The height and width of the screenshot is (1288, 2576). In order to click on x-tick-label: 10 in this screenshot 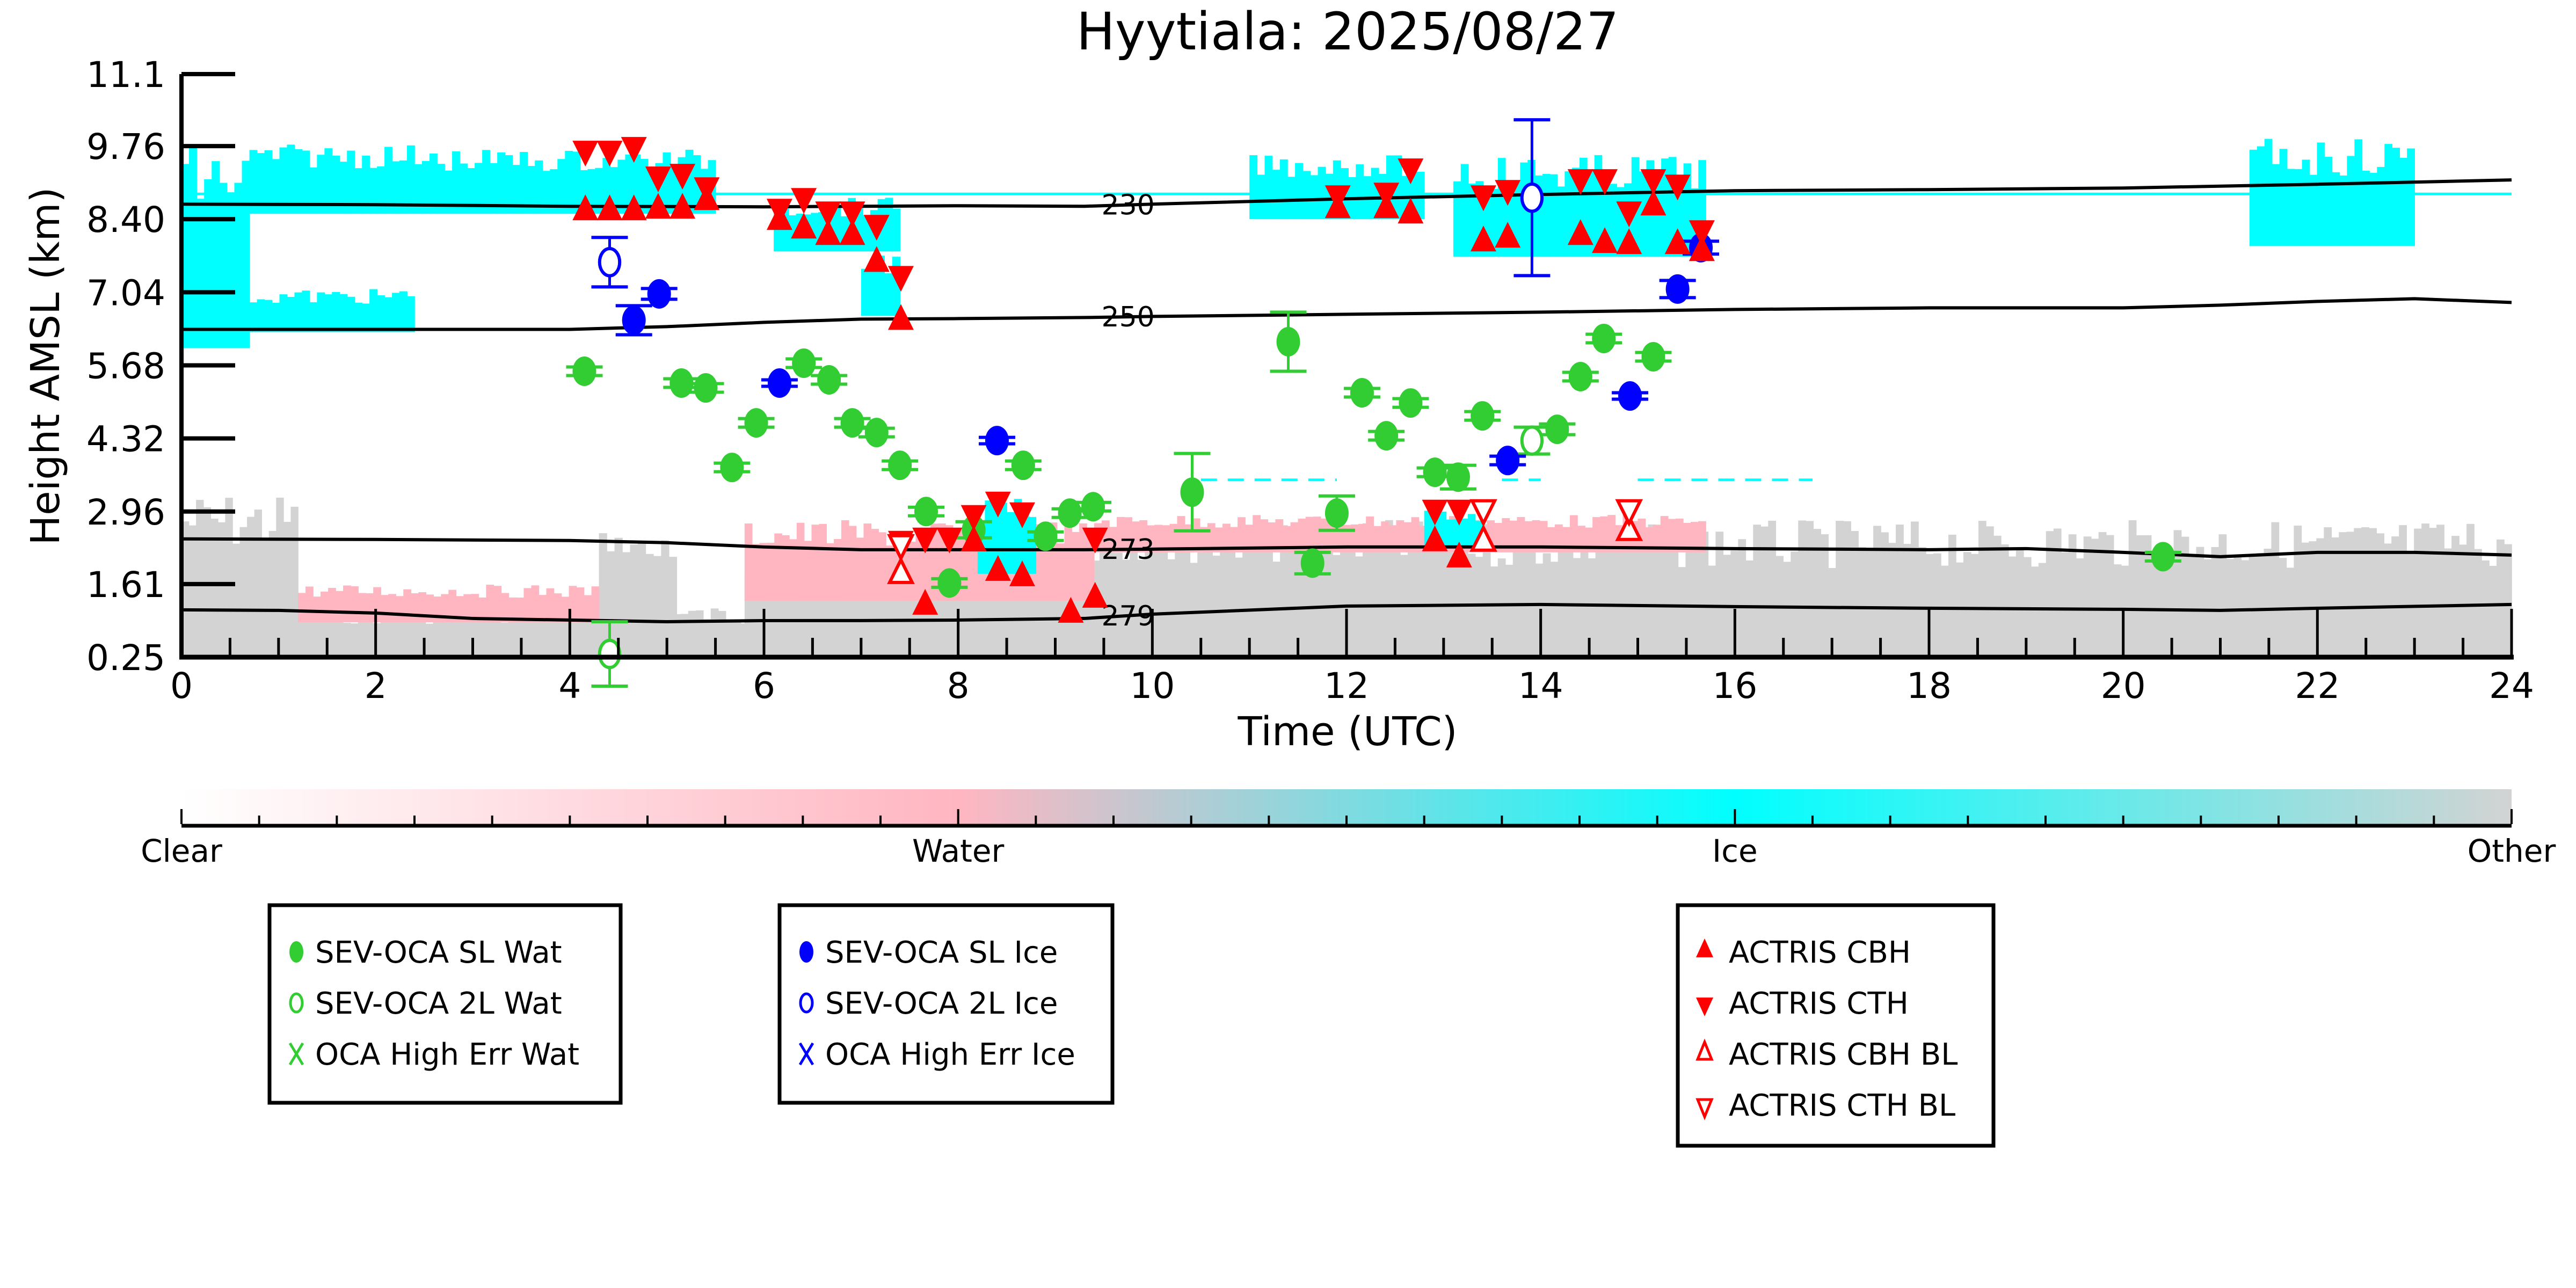, I will do `click(1152, 686)`.